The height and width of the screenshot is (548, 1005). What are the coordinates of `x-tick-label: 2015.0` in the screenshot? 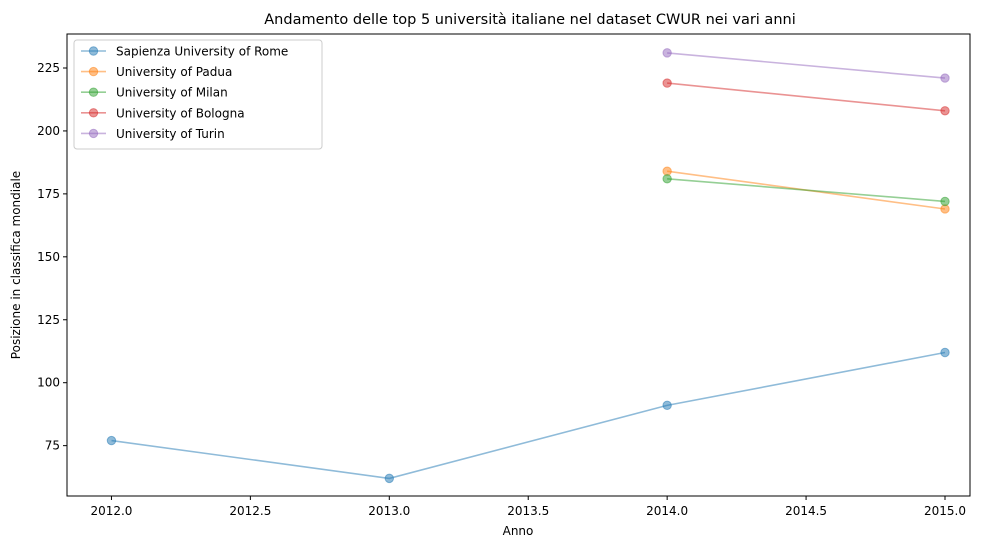 It's located at (945, 511).